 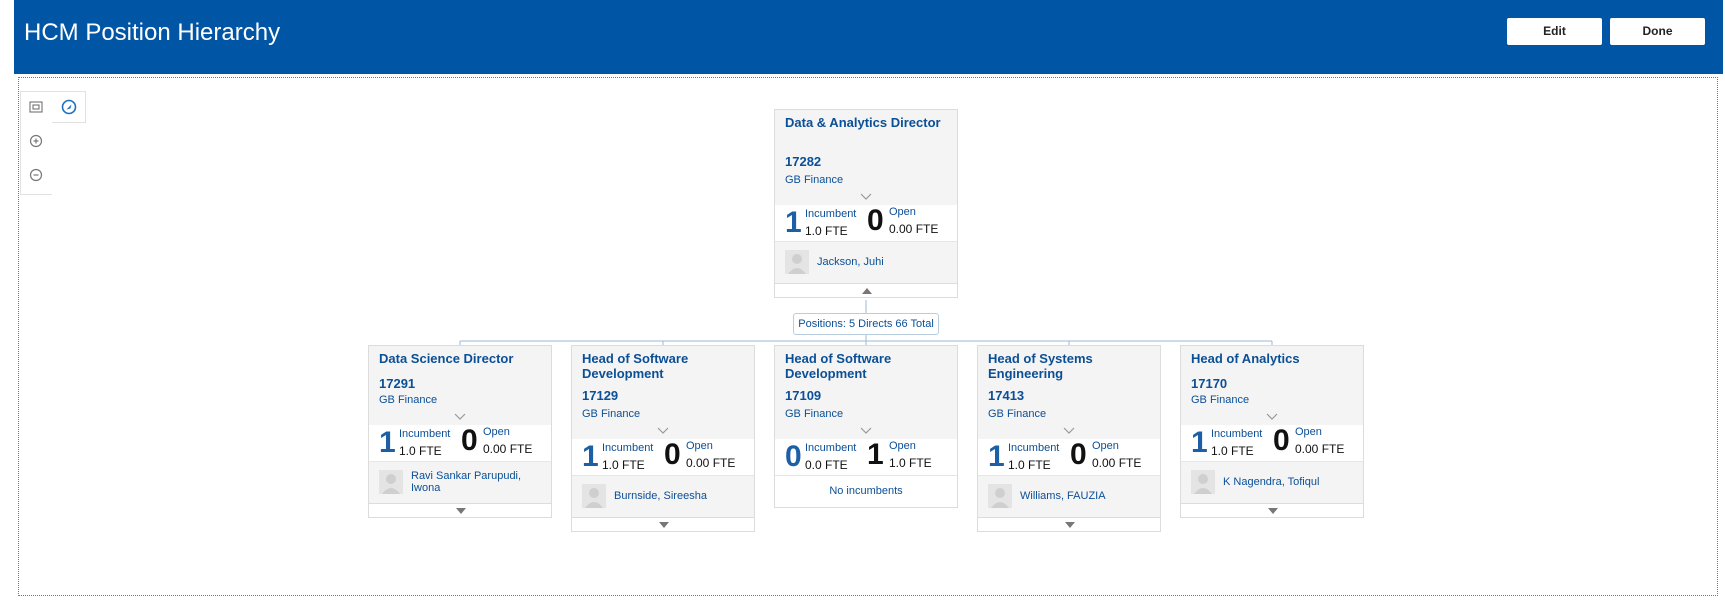 What do you see at coordinates (1209, 383) in the screenshot?
I see `position-number: 17170` at bounding box center [1209, 383].